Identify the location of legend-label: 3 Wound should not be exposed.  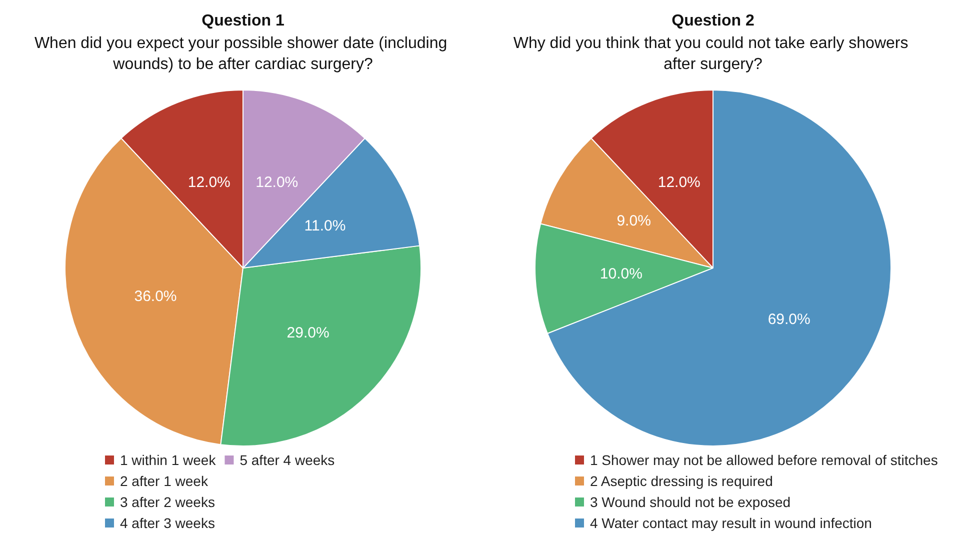
(690, 502).